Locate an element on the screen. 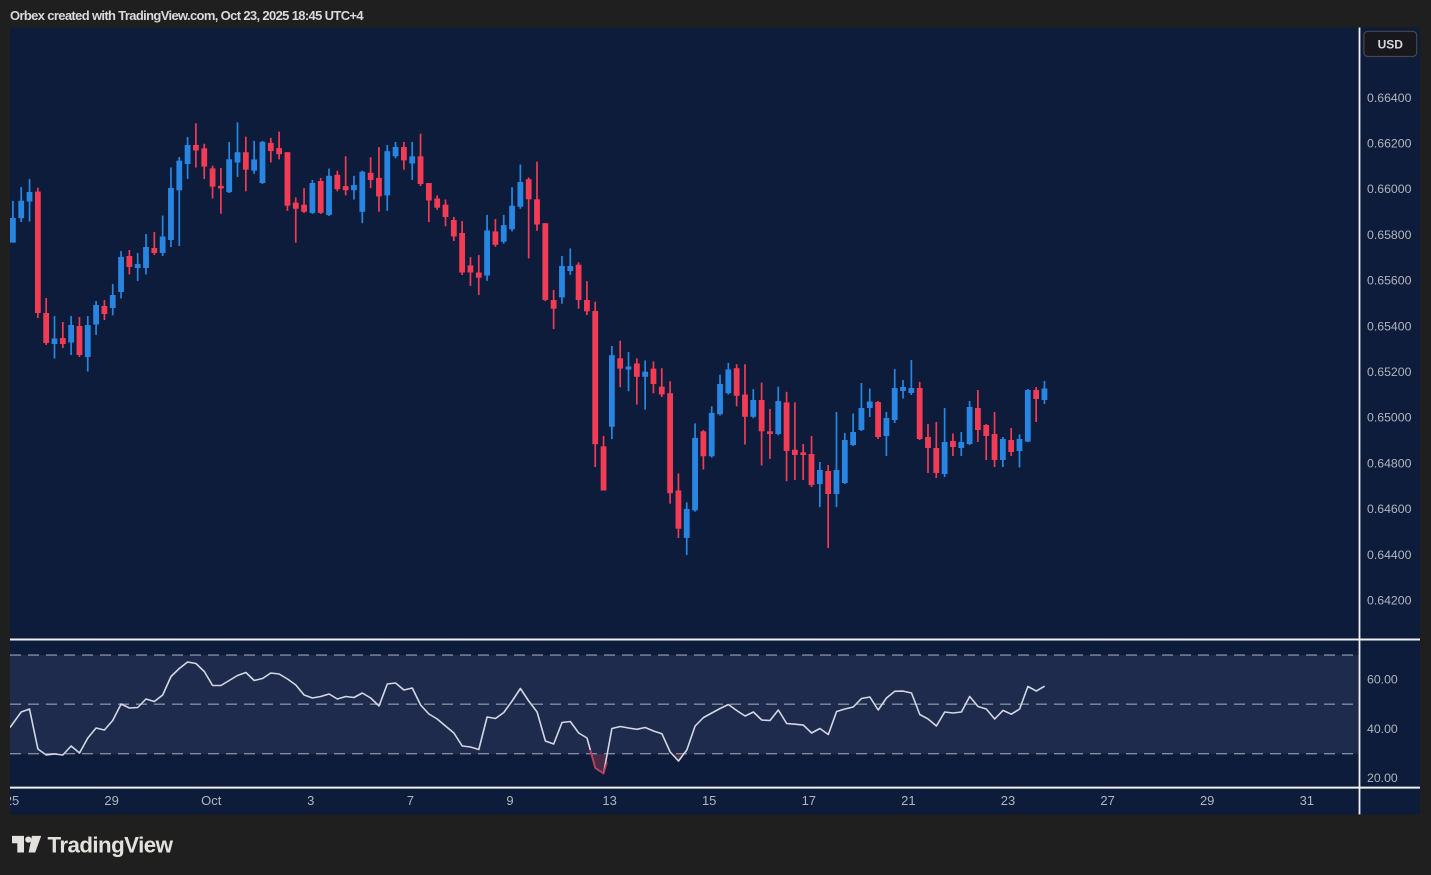  svg-text: 0.64600 is located at coordinates (1389, 509).